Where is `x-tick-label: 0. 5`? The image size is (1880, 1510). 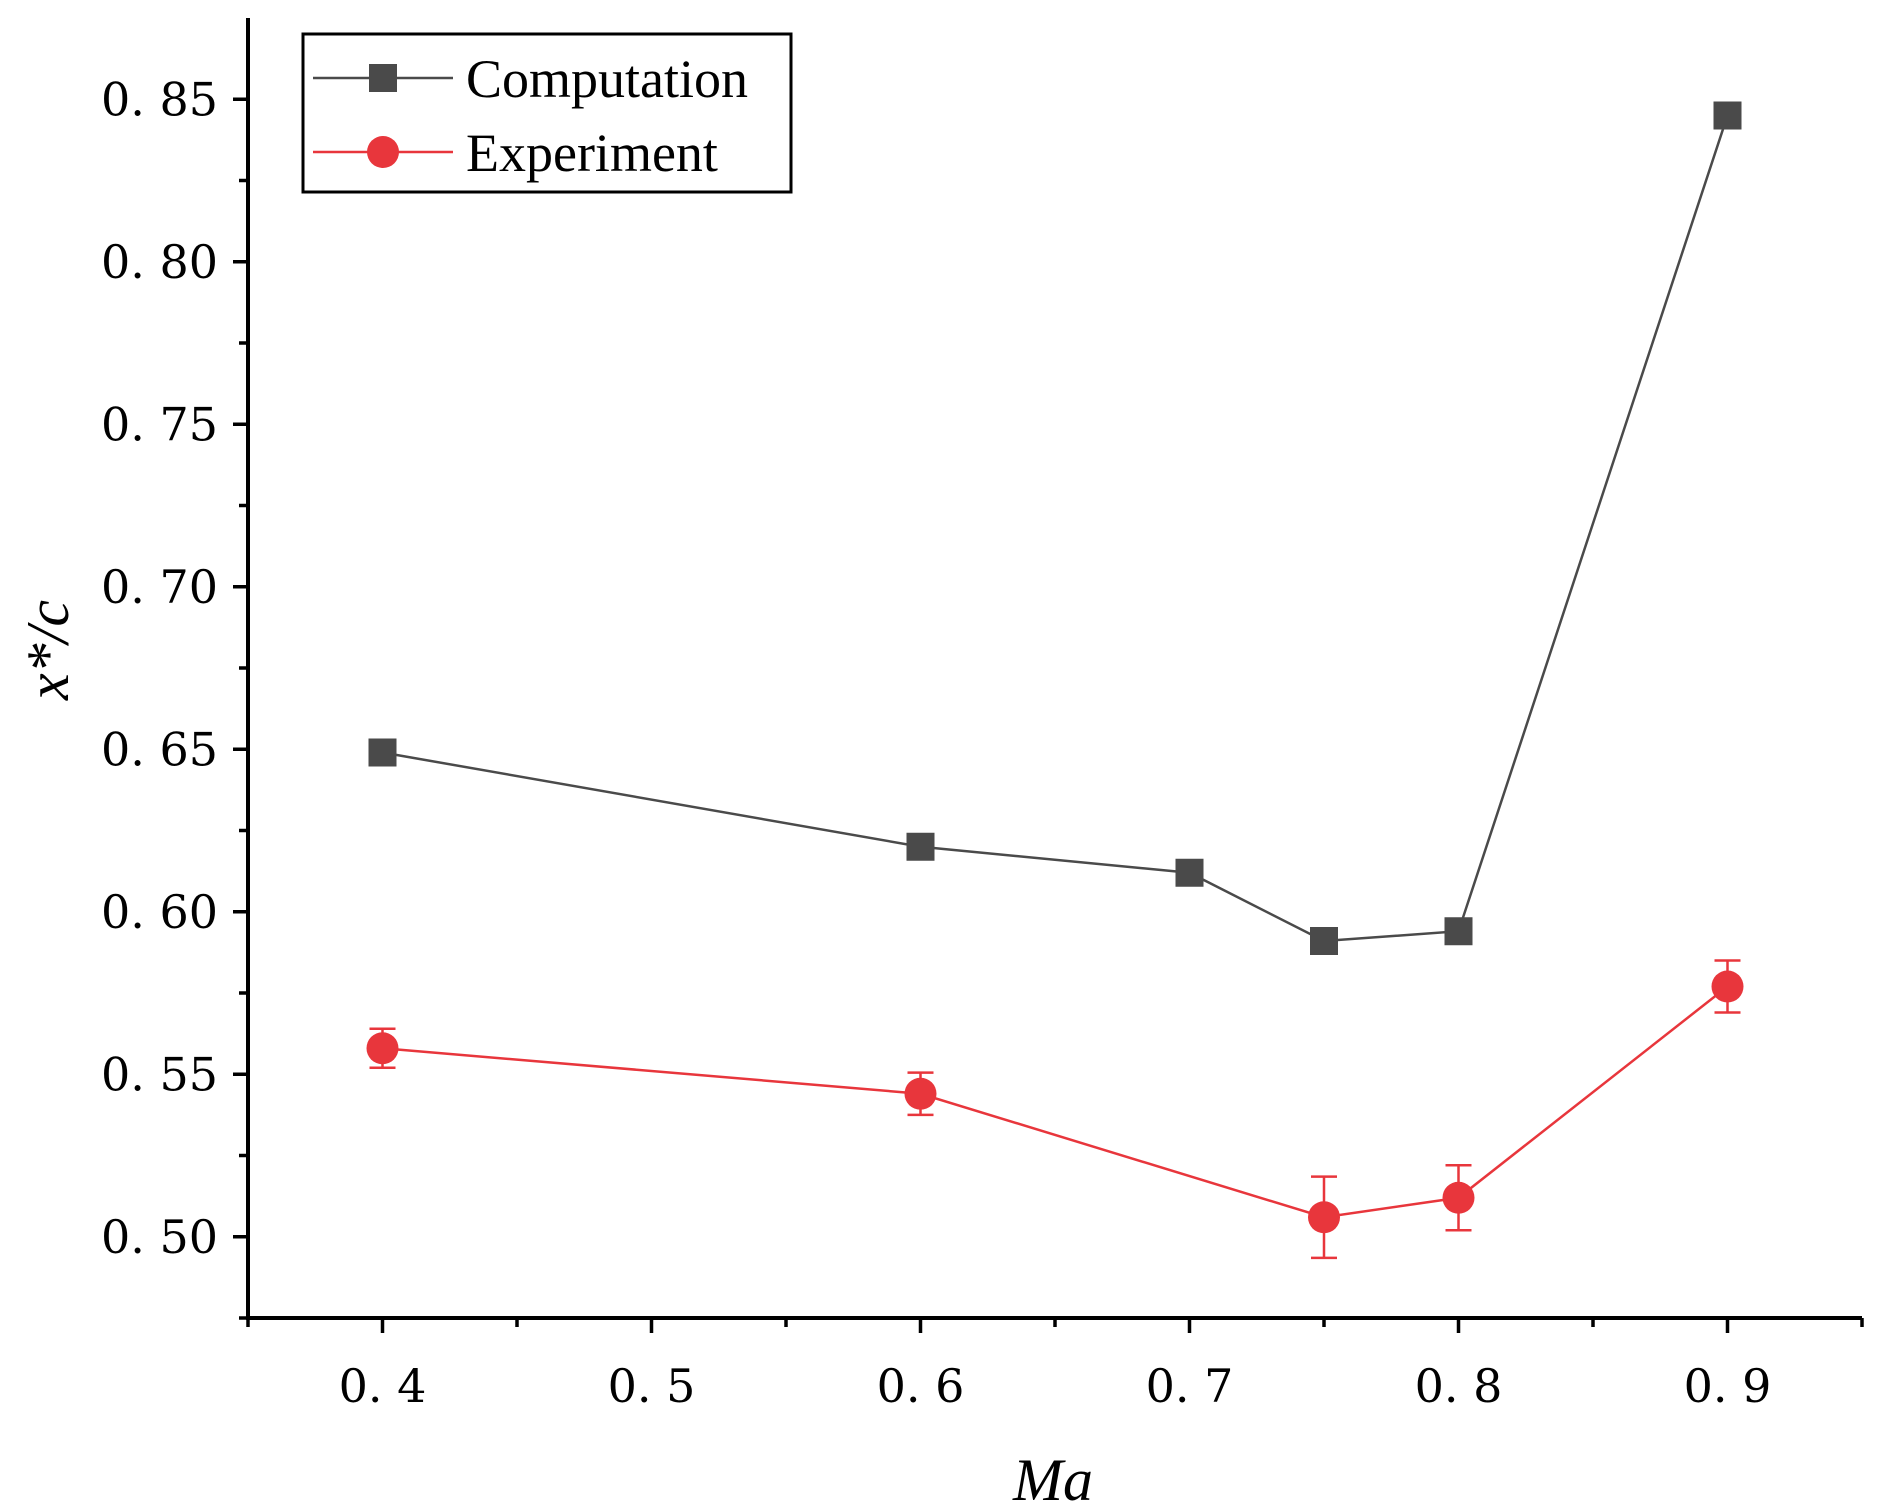 x-tick-label: 0. 5 is located at coordinates (652, 1386).